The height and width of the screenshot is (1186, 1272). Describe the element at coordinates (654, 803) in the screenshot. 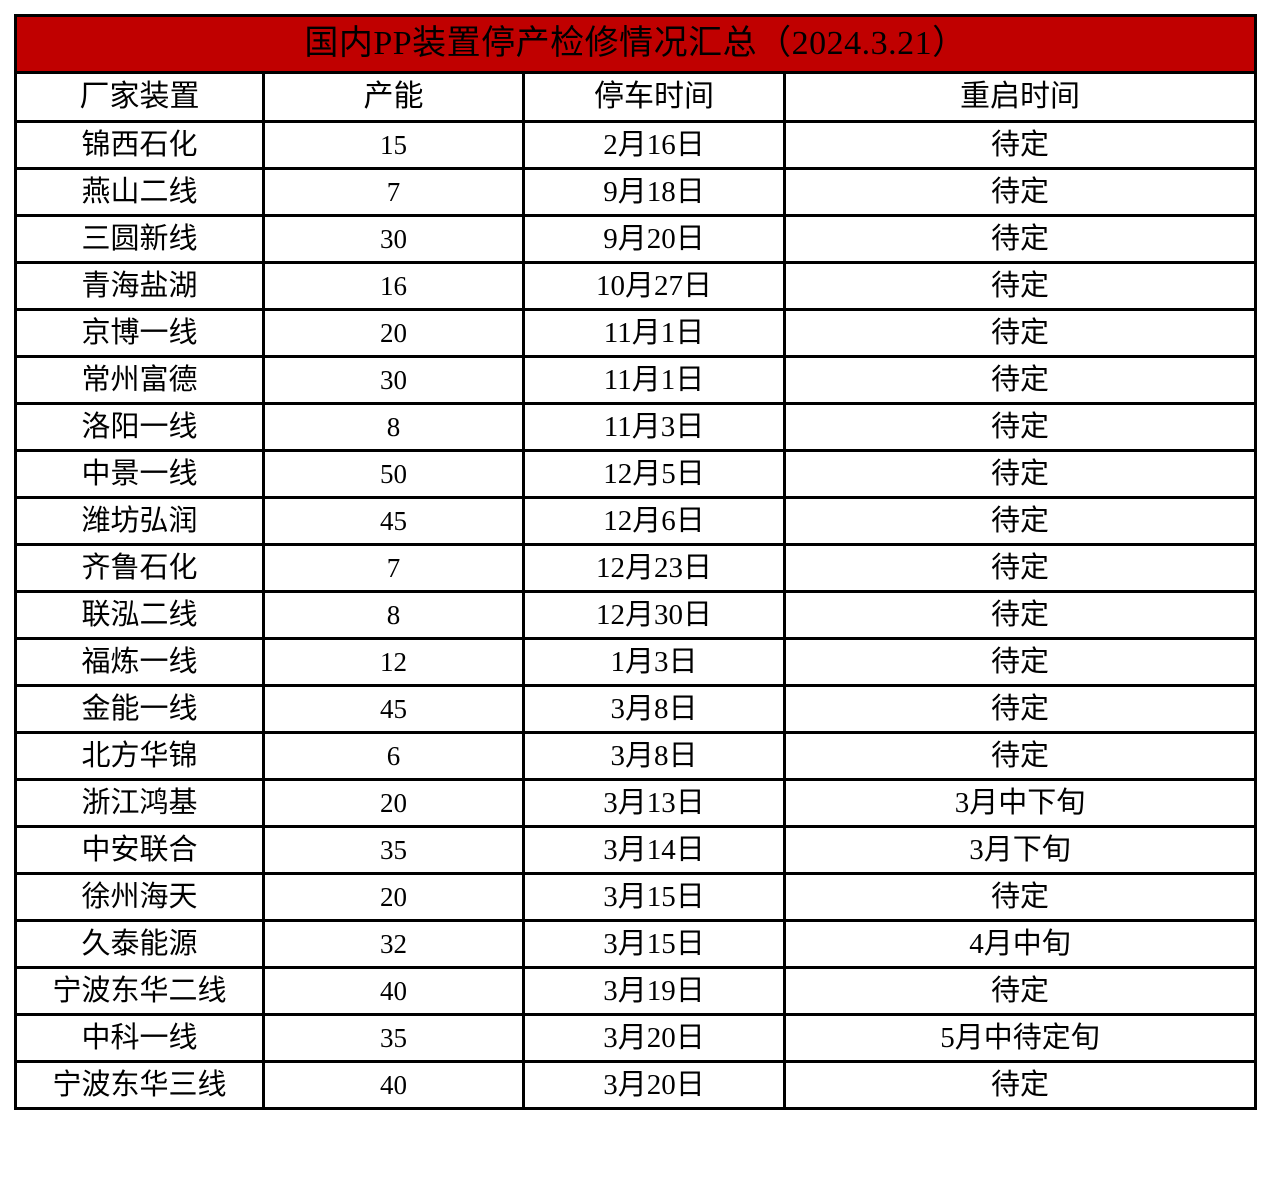

I see `cell-stop-date: 3月13日` at that location.